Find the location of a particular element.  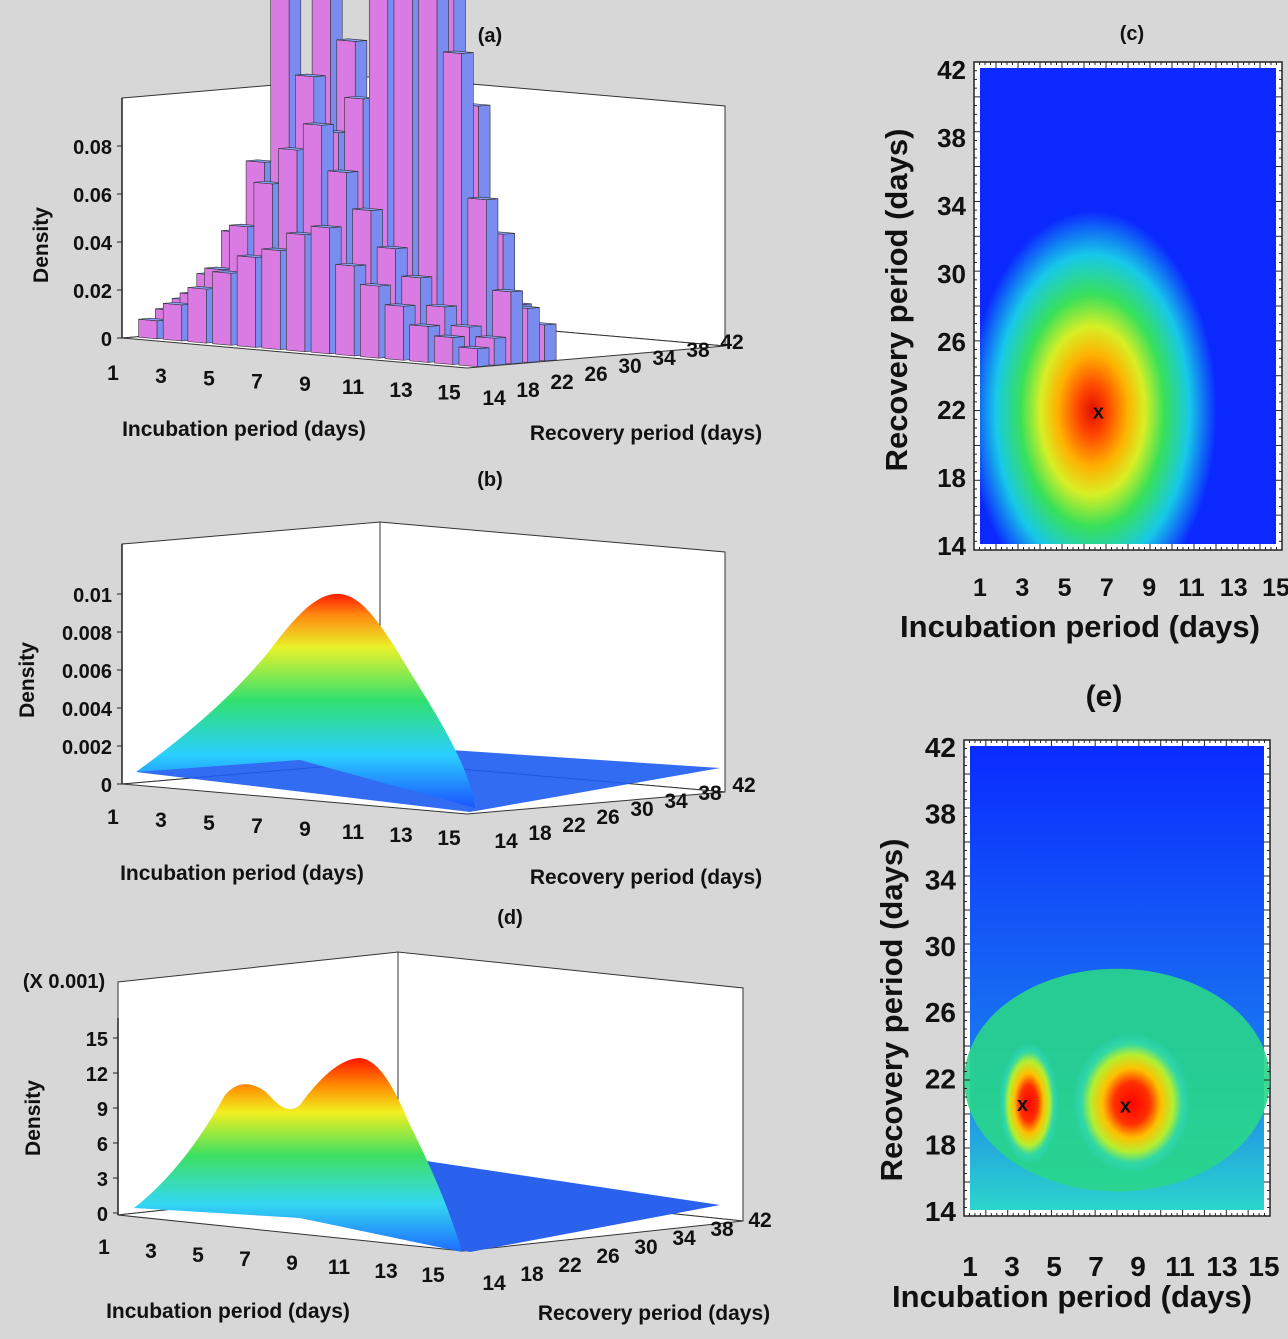

z-tick-label: 6 is located at coordinates (102, 1145).